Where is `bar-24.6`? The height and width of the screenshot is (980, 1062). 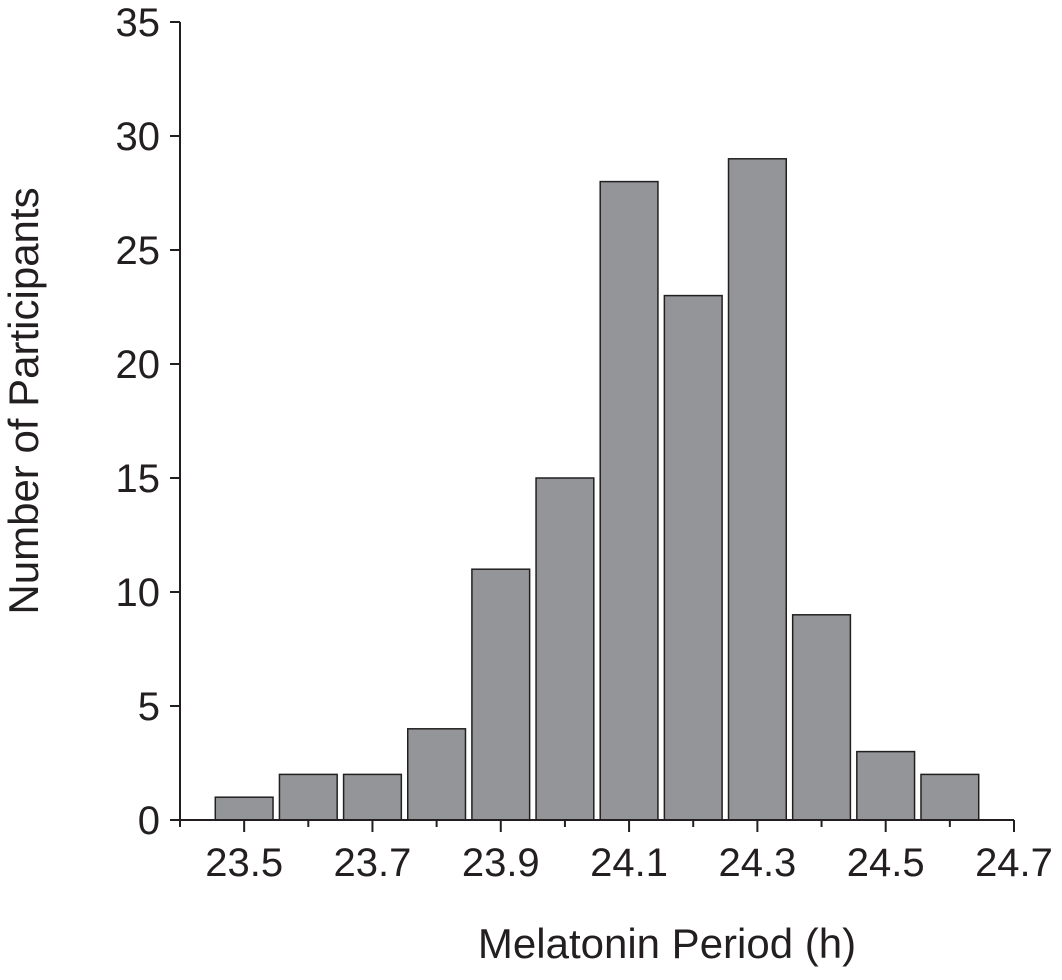 bar-24.6 is located at coordinates (950, 797).